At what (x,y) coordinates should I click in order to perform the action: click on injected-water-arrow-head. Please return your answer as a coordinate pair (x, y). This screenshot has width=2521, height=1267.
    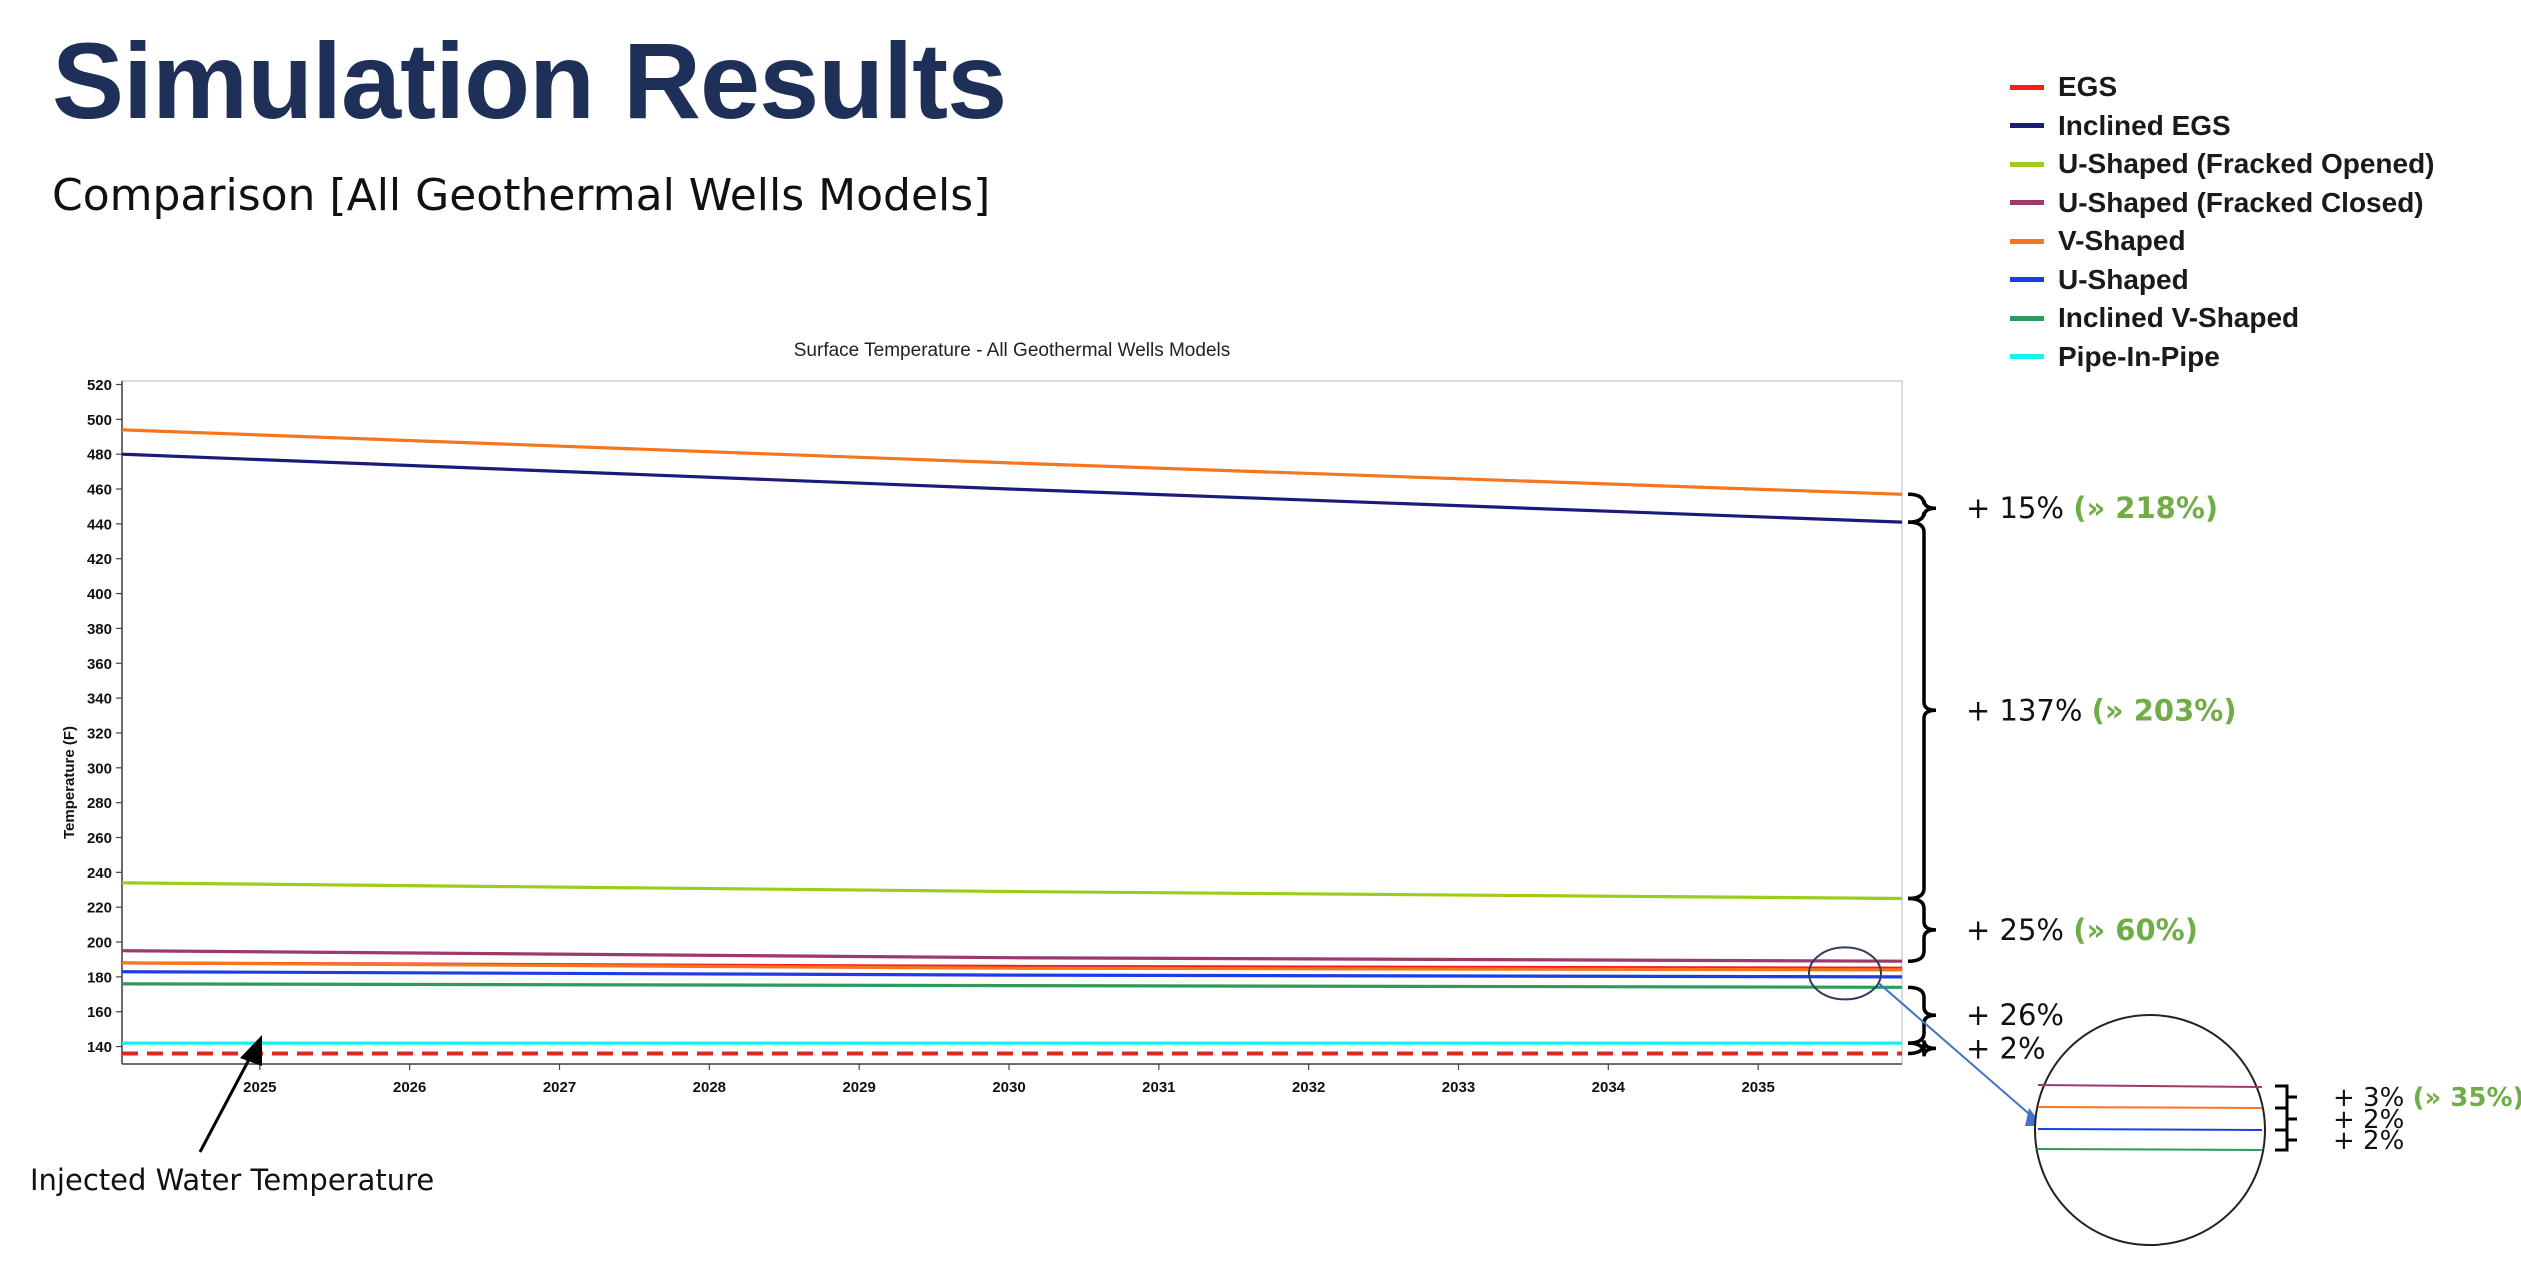
    Looking at the image, I should click on (251, 1050).